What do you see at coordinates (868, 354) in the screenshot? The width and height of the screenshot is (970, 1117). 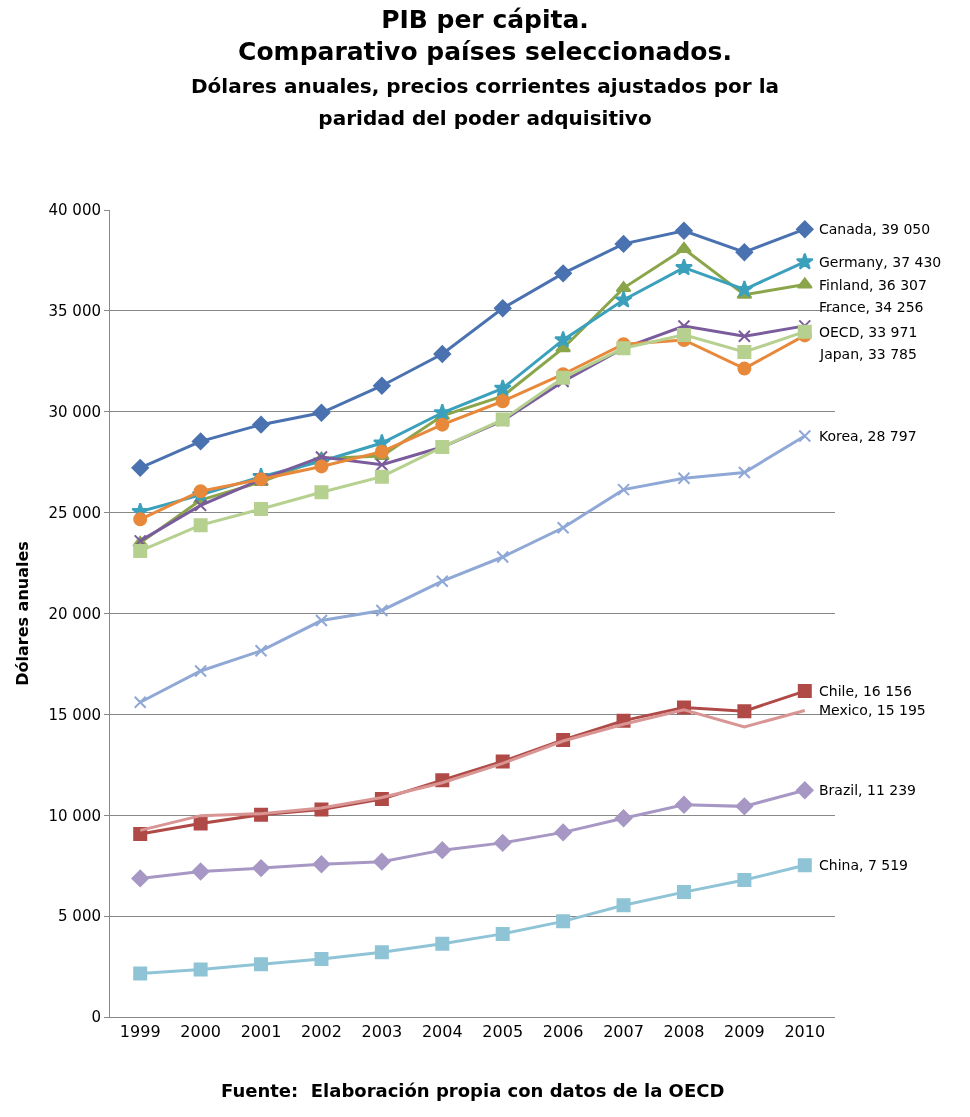 I see `annotation: Japan, 33 785` at bounding box center [868, 354].